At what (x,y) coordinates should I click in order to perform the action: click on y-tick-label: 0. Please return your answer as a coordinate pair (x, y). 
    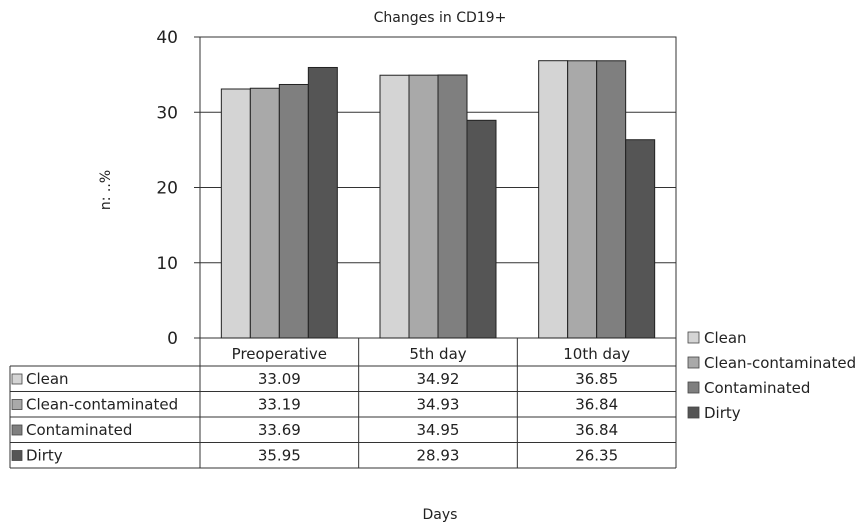
    Looking at the image, I should click on (172, 339).